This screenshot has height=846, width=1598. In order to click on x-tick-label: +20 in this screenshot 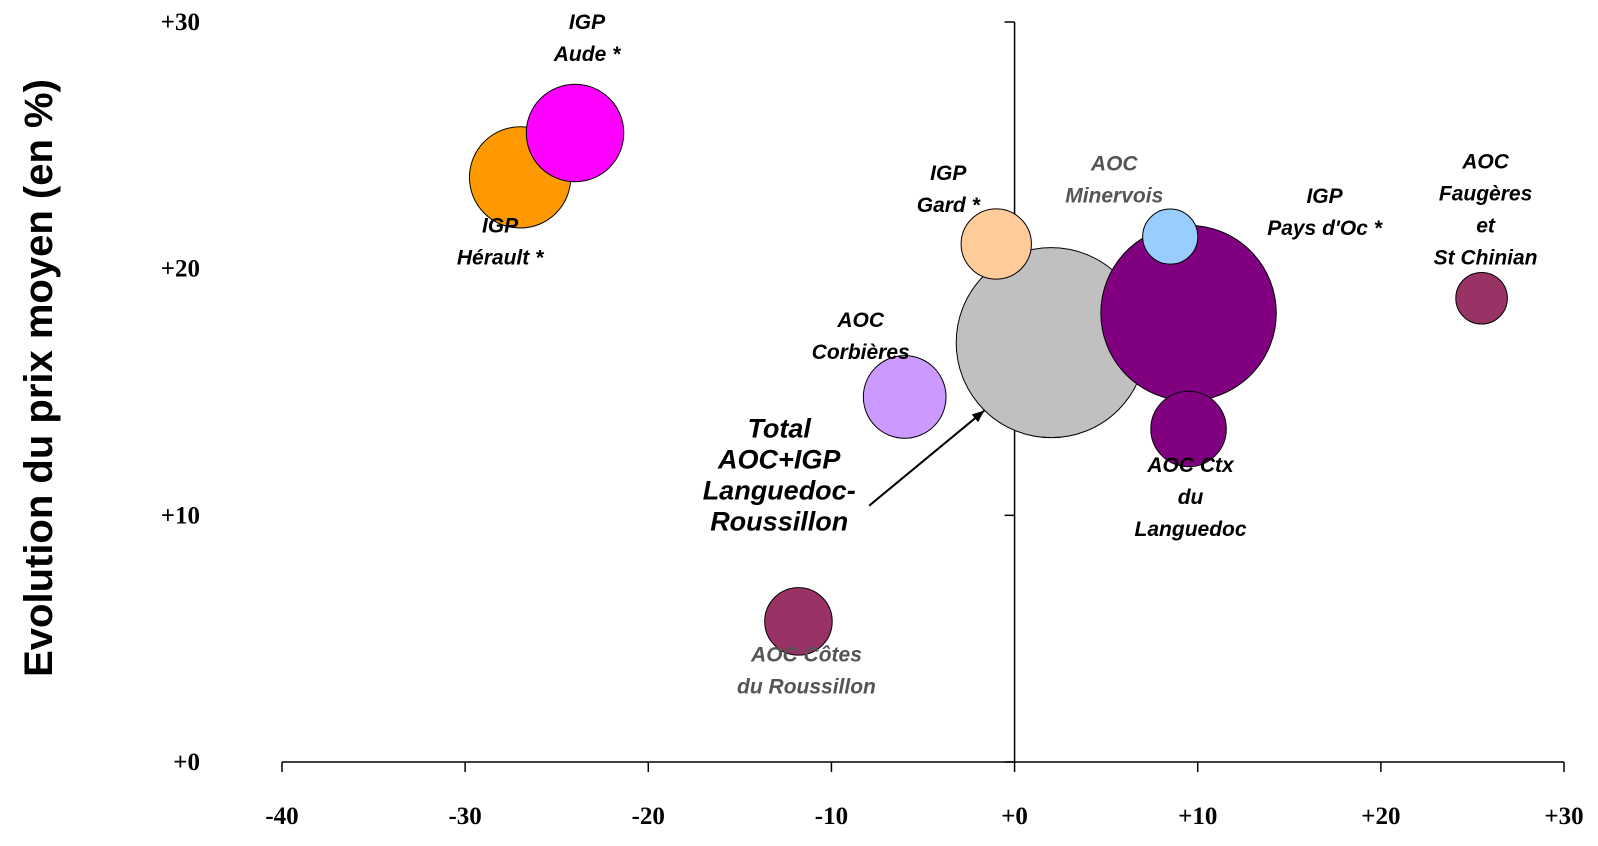, I will do `click(1380, 816)`.